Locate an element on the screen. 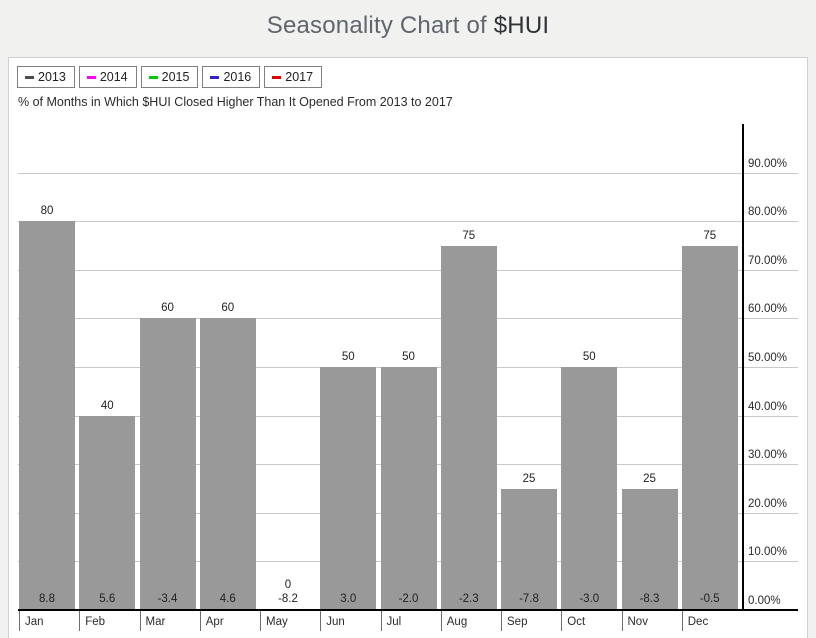  bar-feb is located at coordinates (107, 512).